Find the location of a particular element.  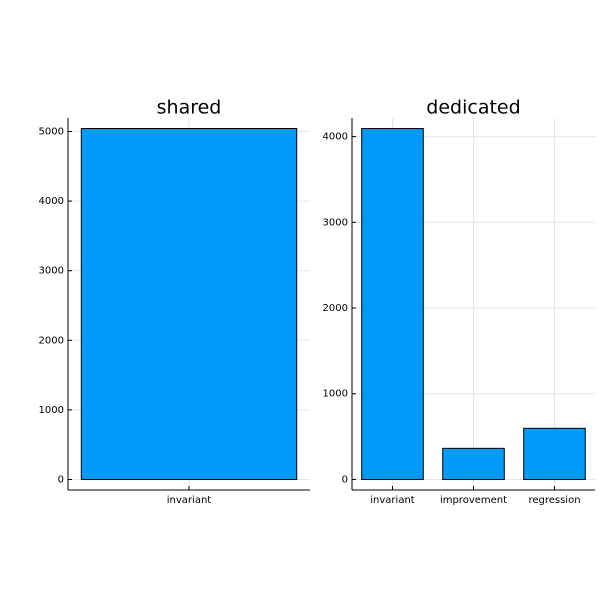

chart-title: dedicated is located at coordinates (473, 108).